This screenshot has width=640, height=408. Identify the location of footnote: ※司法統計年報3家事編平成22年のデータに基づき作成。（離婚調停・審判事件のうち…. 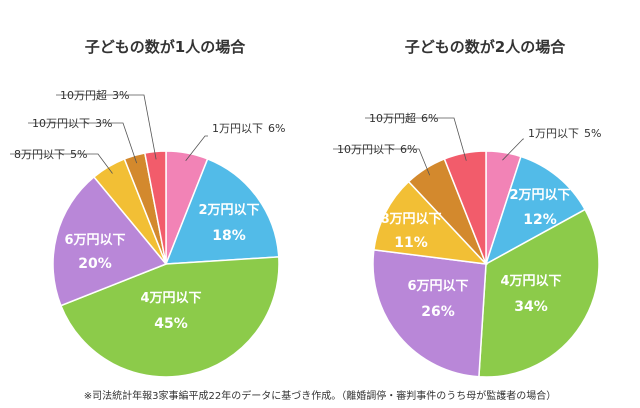
(320, 395).